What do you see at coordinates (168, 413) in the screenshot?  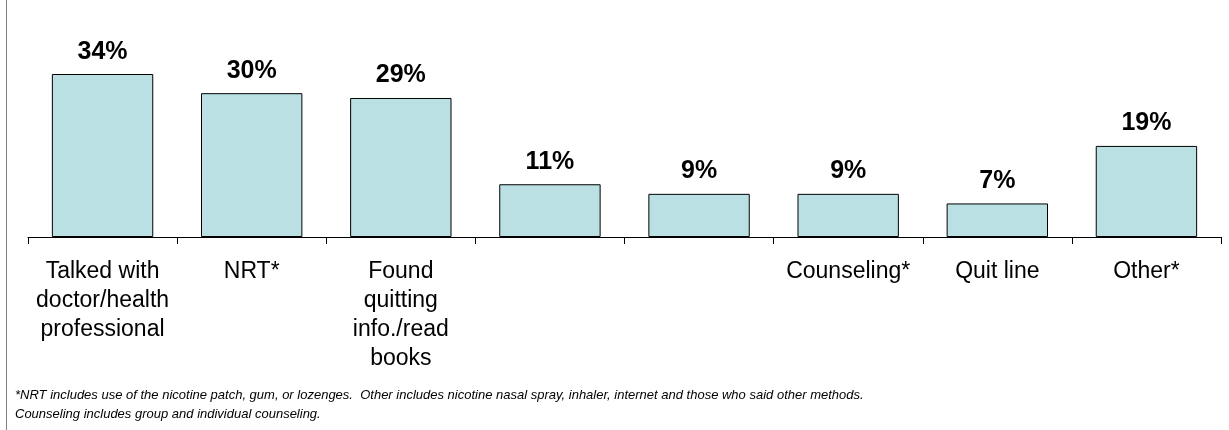 I see `text: Counseling includes group and individual counseling.` at bounding box center [168, 413].